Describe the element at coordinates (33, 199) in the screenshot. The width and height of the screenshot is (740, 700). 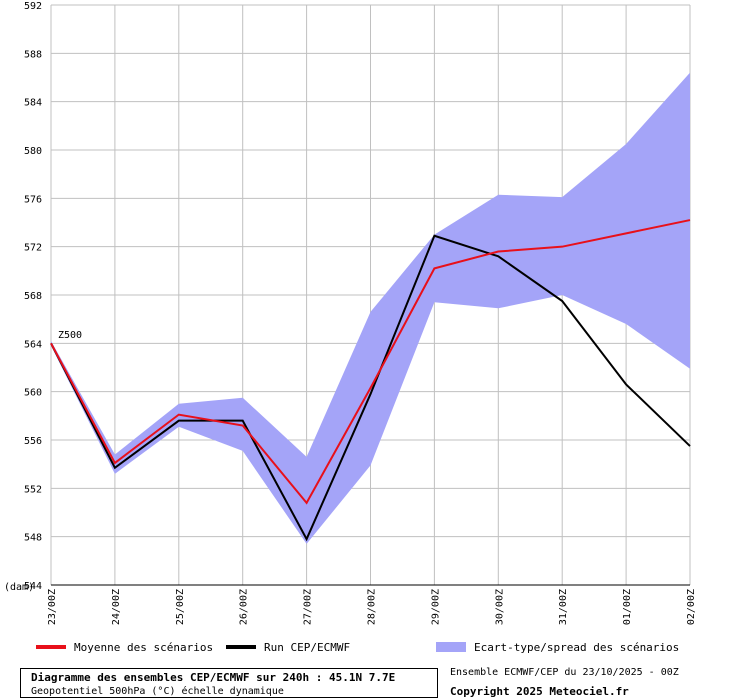
I see `y-tick-label: 576` at that location.